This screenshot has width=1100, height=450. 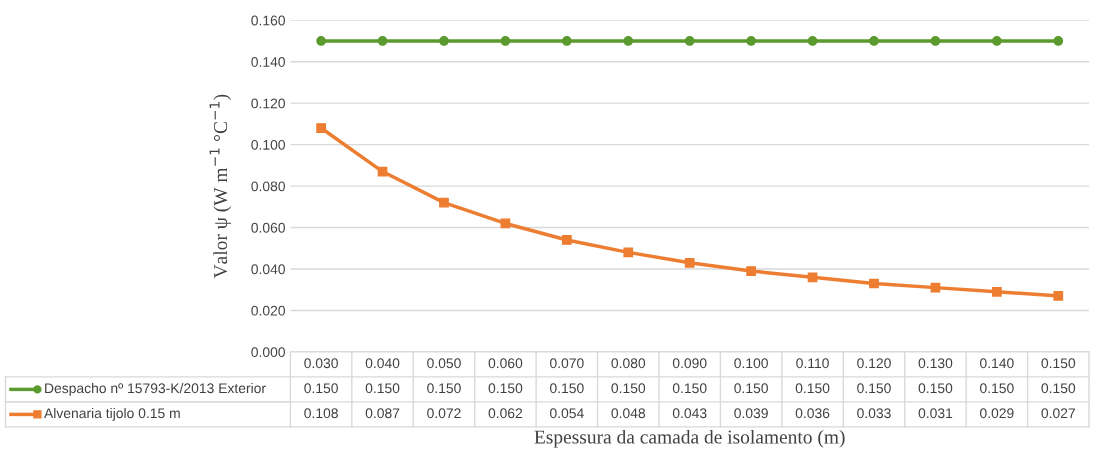 What do you see at coordinates (444, 413) in the screenshot?
I see `data-label: 0.072` at bounding box center [444, 413].